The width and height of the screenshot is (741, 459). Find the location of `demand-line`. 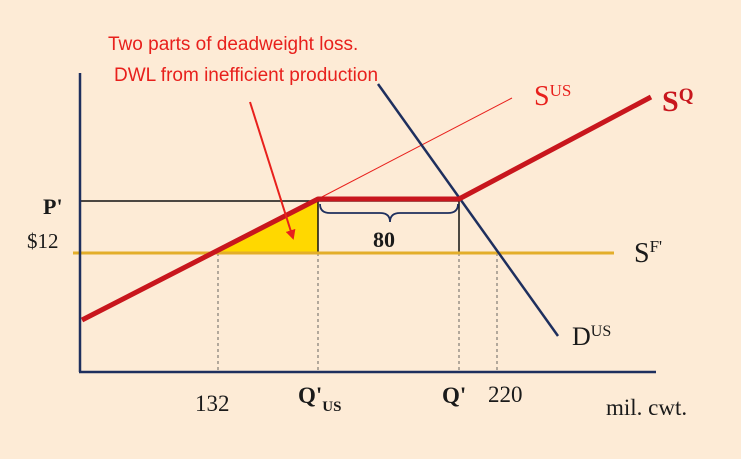

demand-line is located at coordinates (468, 210).